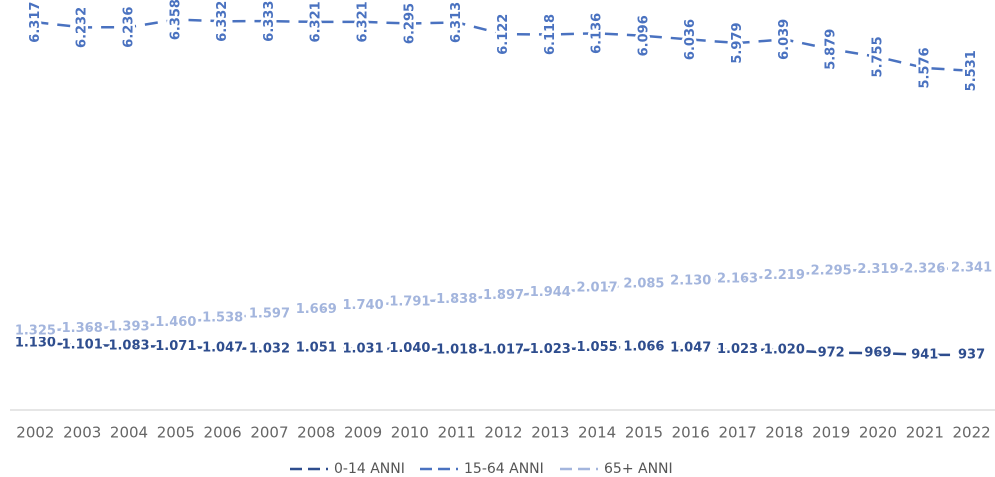  I want to click on data-label: 1.669, so click(316, 309).